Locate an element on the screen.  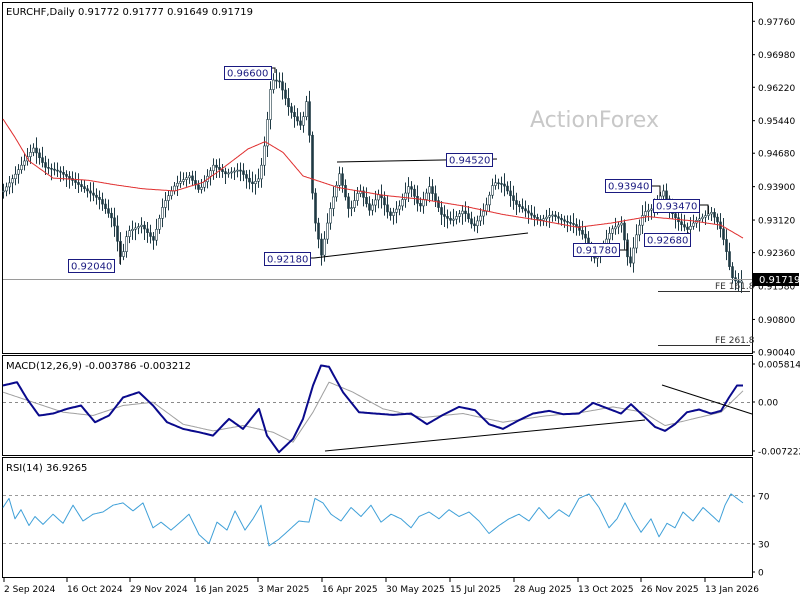
macd-signal-line is located at coordinates (373, 412).